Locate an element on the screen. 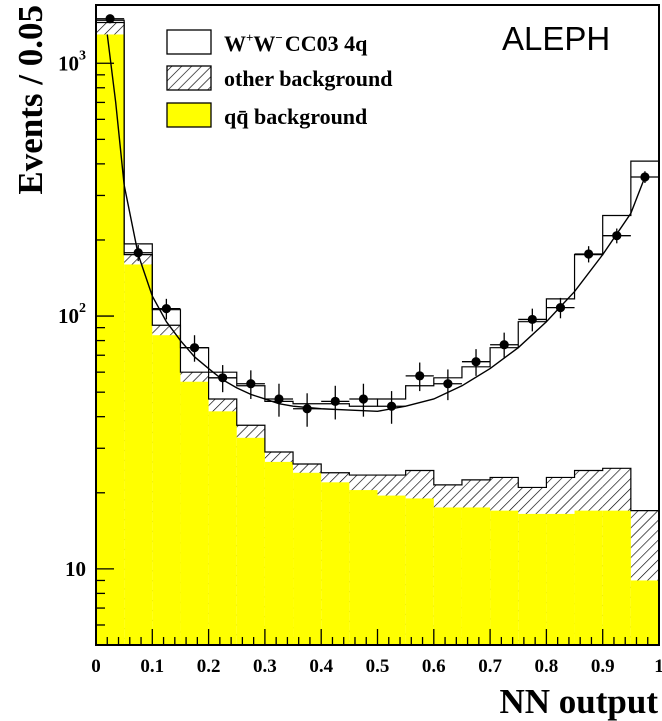 The height and width of the screenshot is (721, 662). x-tick-label: 0.9 is located at coordinates (603, 666).